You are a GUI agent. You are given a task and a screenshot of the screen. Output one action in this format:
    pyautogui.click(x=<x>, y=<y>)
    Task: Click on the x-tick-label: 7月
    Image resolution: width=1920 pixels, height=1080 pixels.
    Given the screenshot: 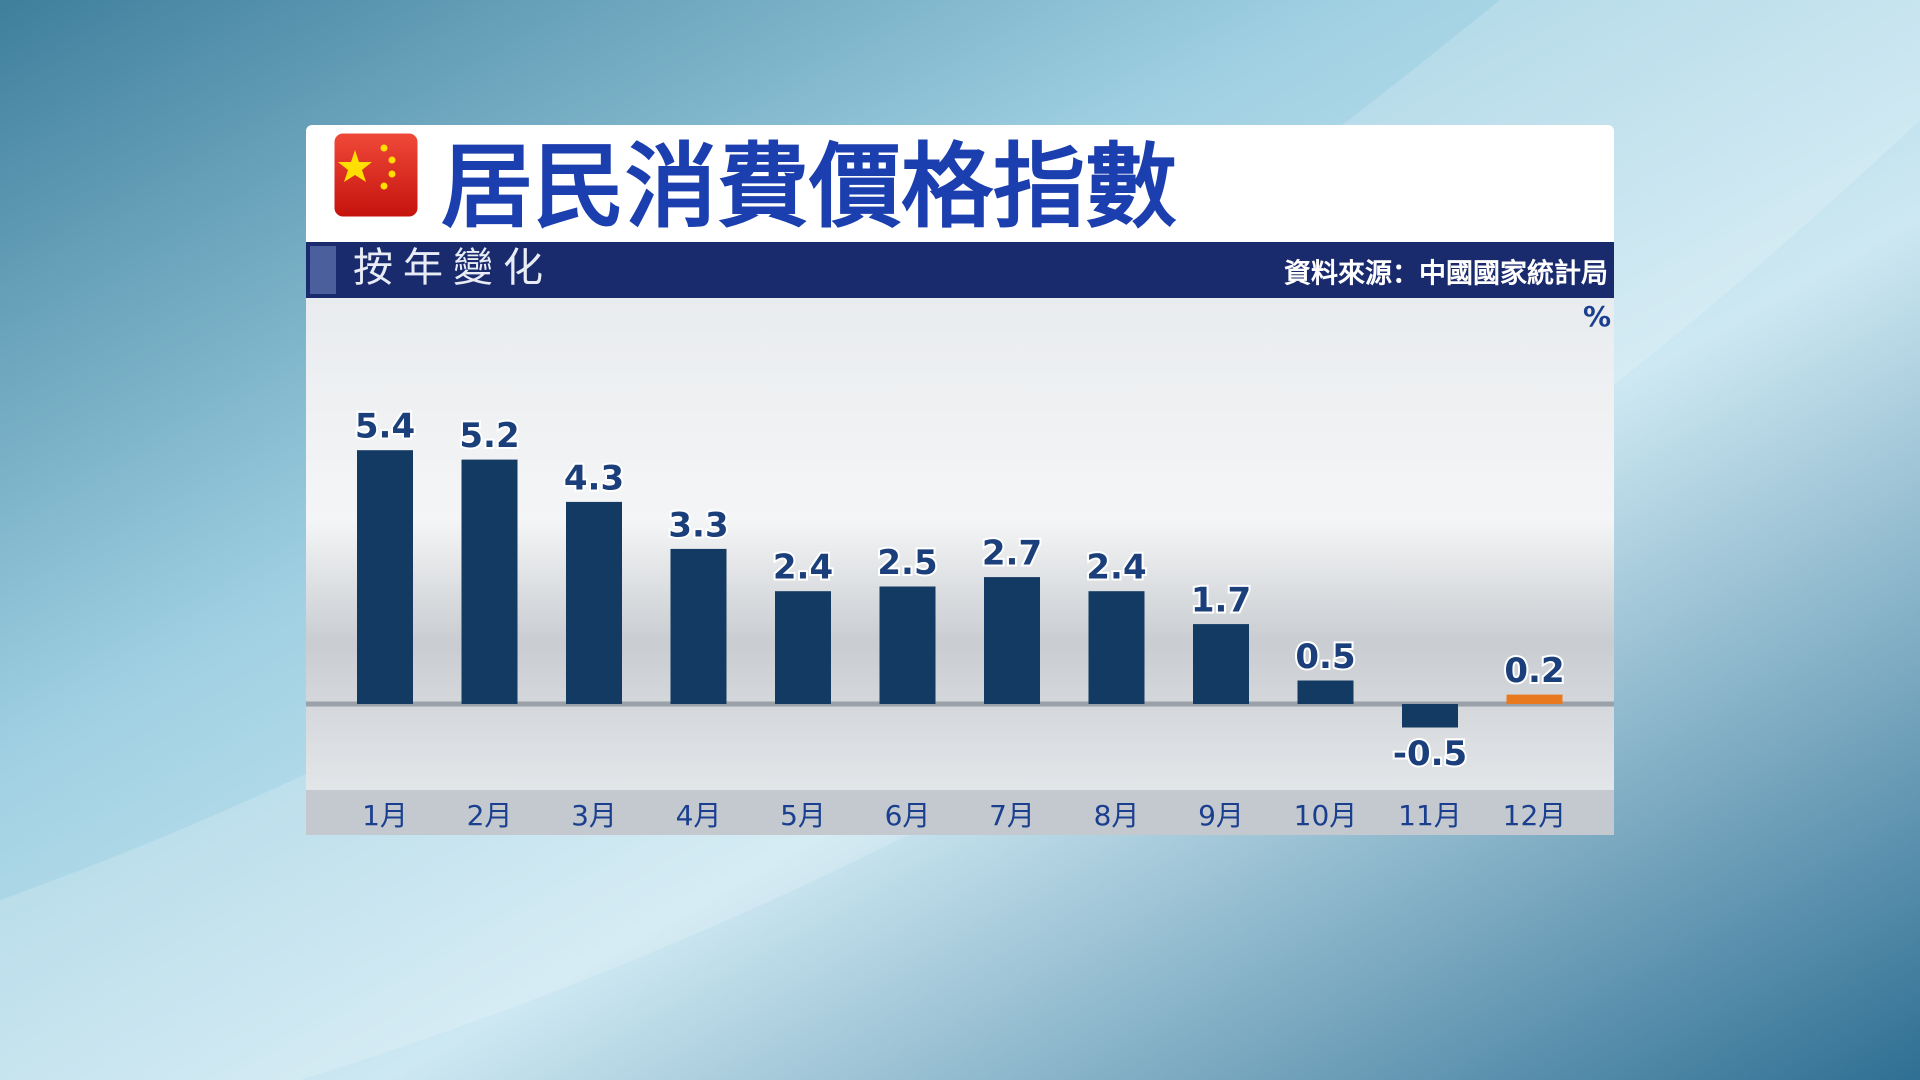 What is the action you would take?
    pyautogui.click(x=1012, y=815)
    